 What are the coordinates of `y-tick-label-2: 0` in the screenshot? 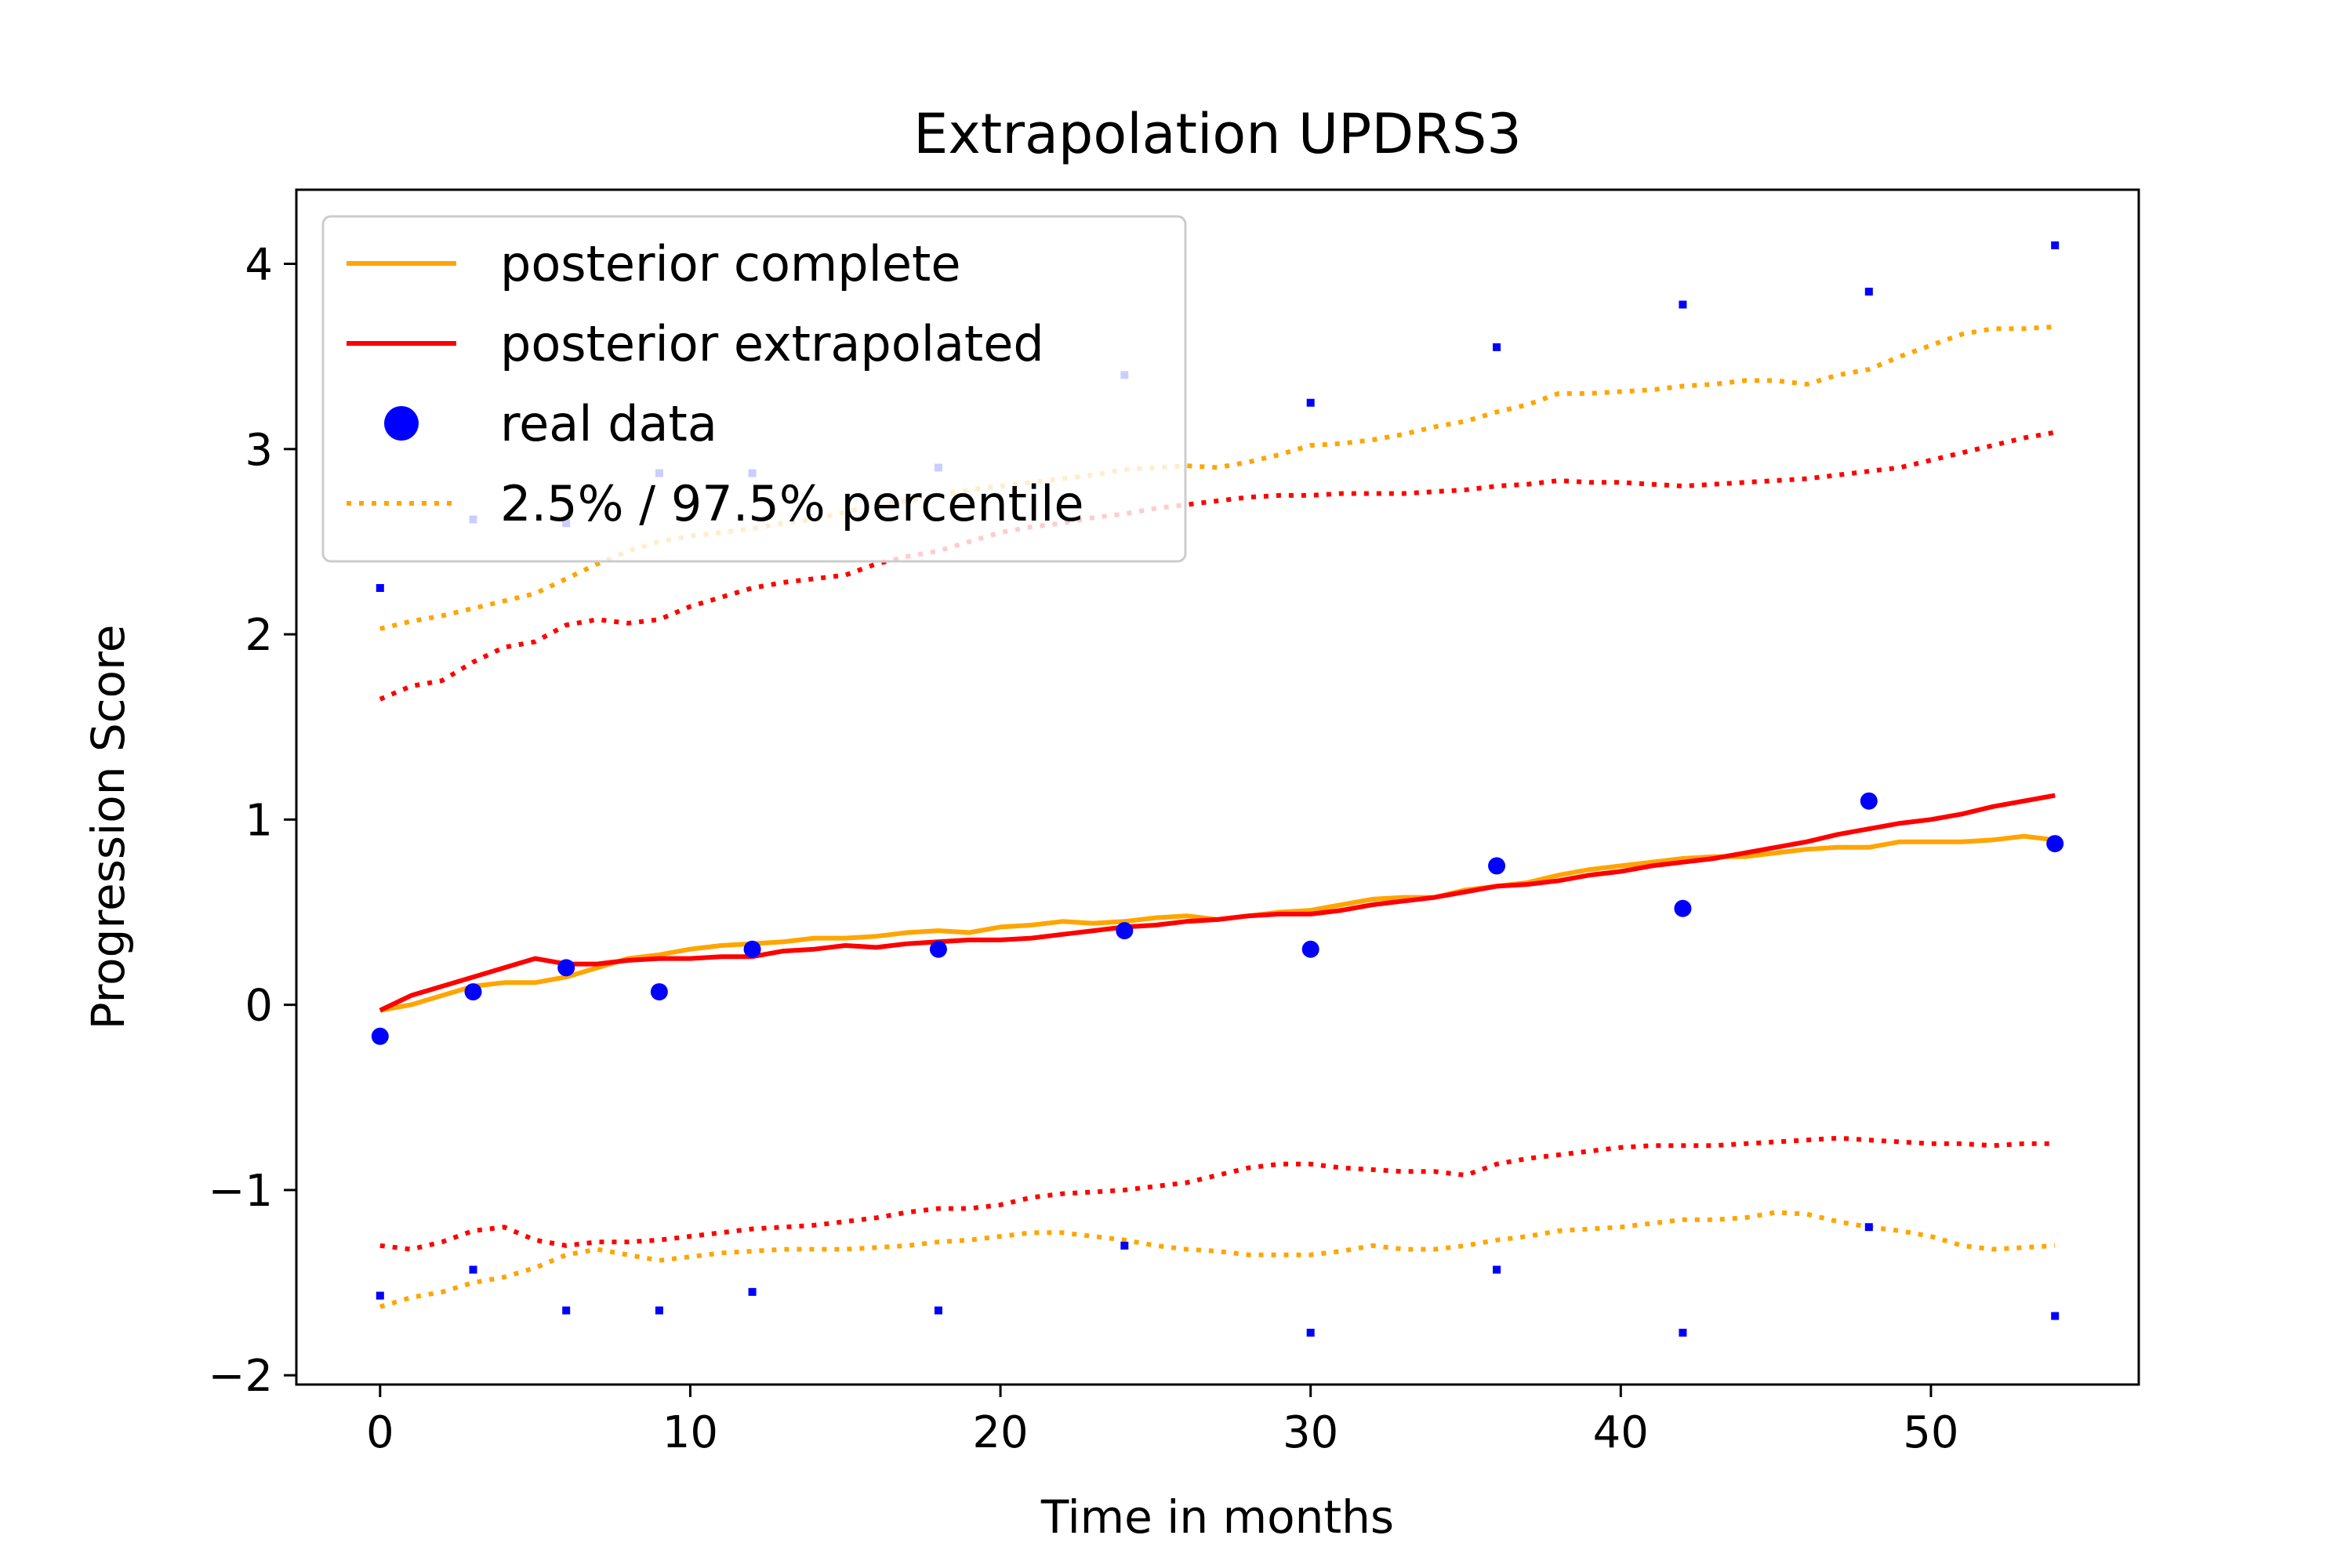 It's located at (259, 1006).